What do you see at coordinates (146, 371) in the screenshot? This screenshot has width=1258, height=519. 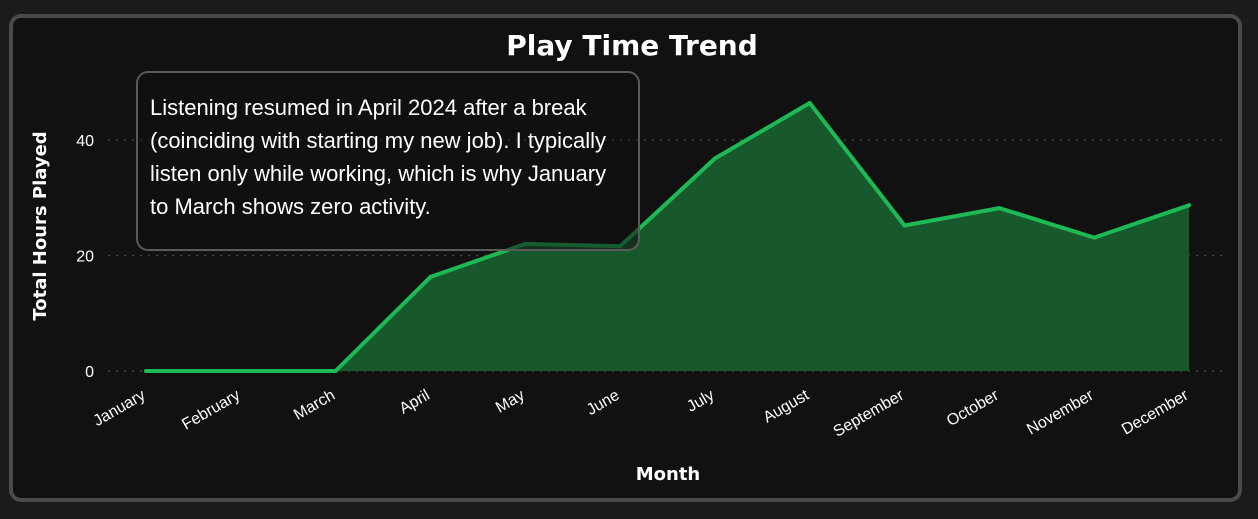 I see `data-point-january` at bounding box center [146, 371].